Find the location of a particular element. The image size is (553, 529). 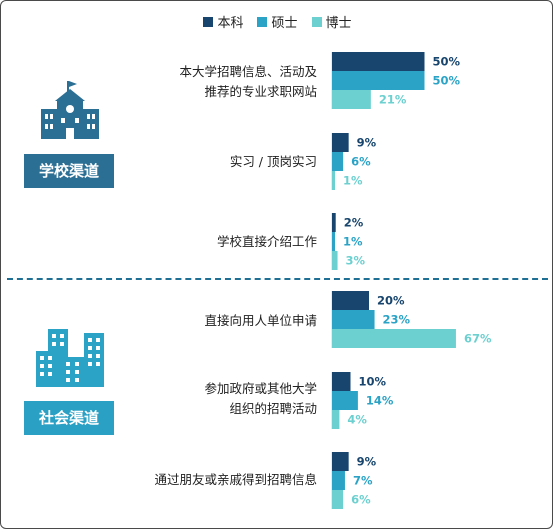

category-label: 本大学招聘信息、活动及 推荐的专业求职网站 is located at coordinates (248, 82).